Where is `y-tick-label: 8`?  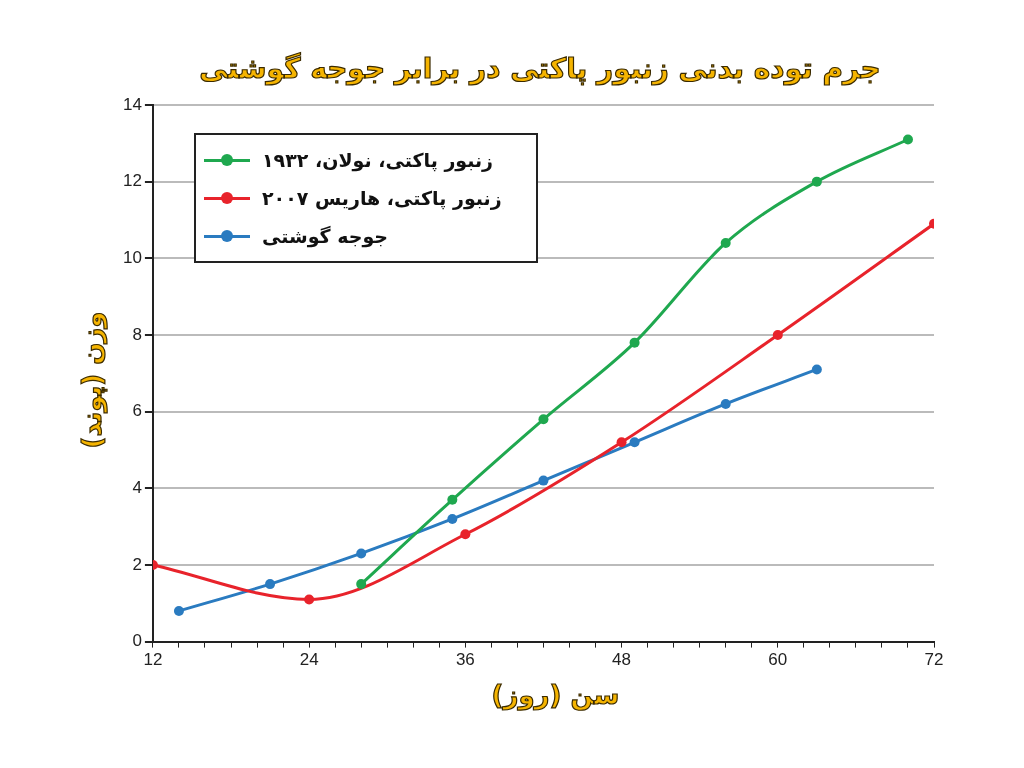 y-tick-label: 8 is located at coordinates (137, 334).